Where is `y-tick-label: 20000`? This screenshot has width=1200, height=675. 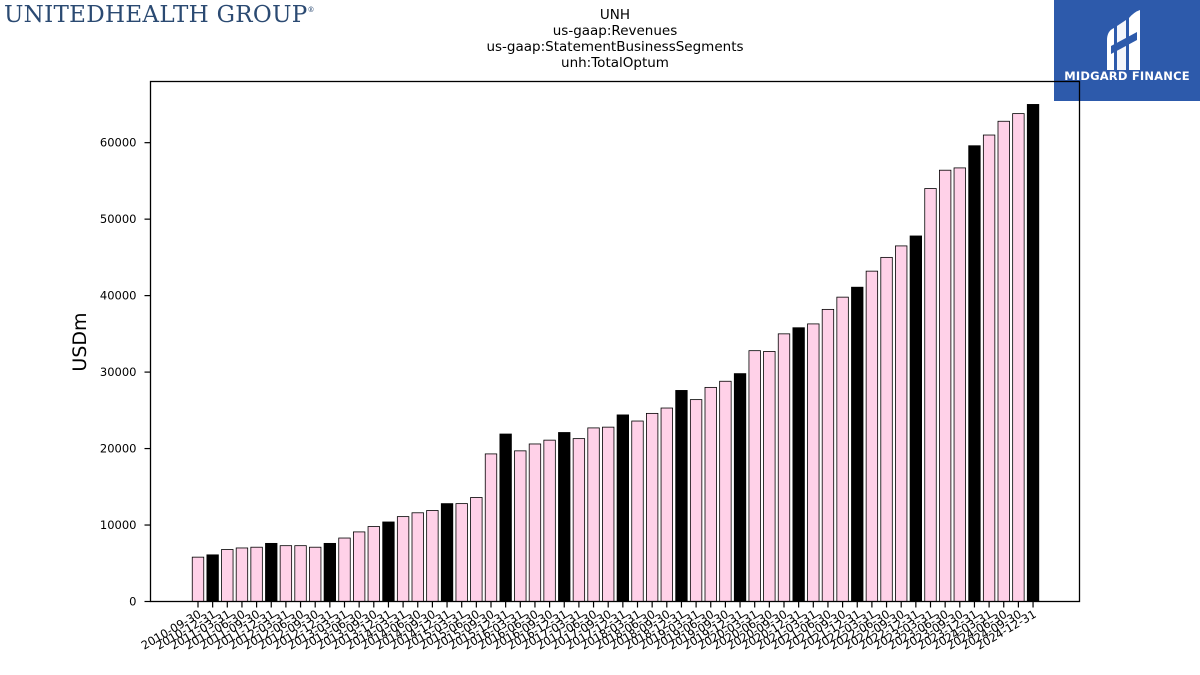
y-tick-label: 20000 is located at coordinates (118, 449).